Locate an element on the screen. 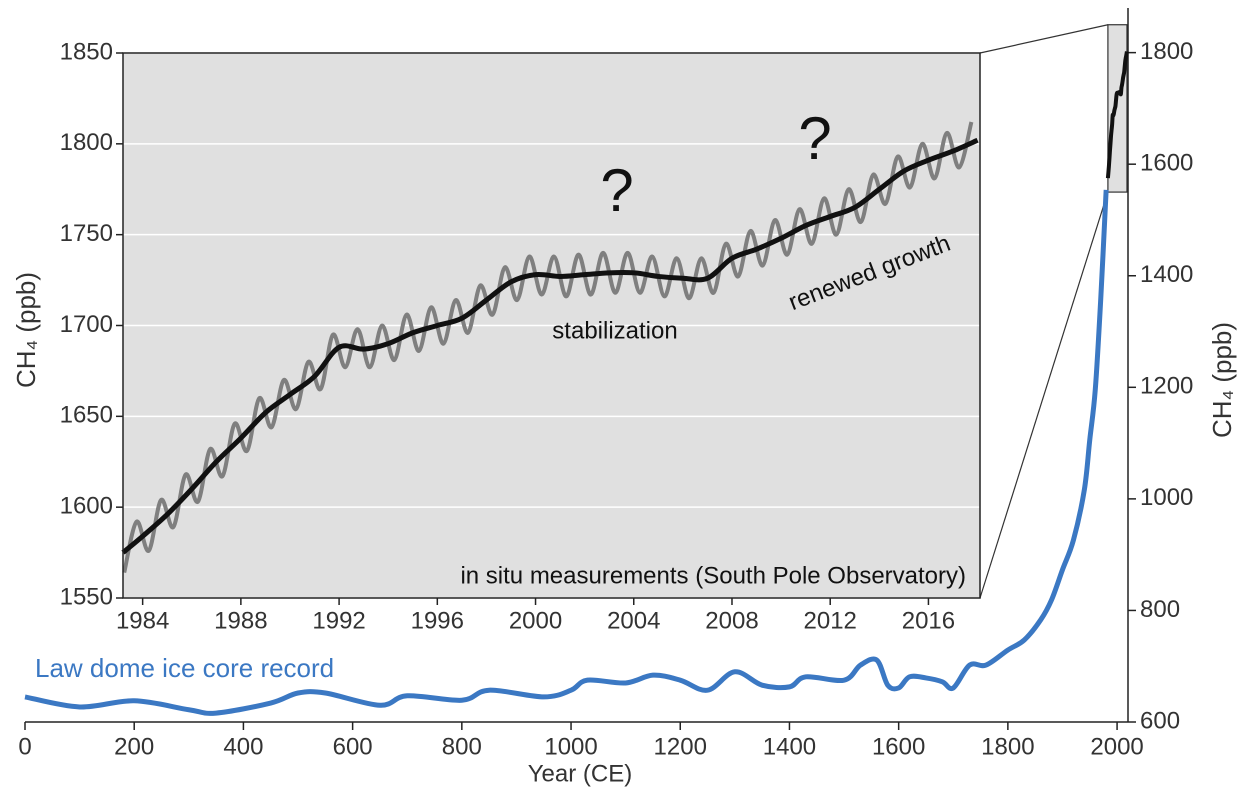 The width and height of the screenshot is (1248, 789). x-tick-label: 2004 is located at coordinates (633, 620).